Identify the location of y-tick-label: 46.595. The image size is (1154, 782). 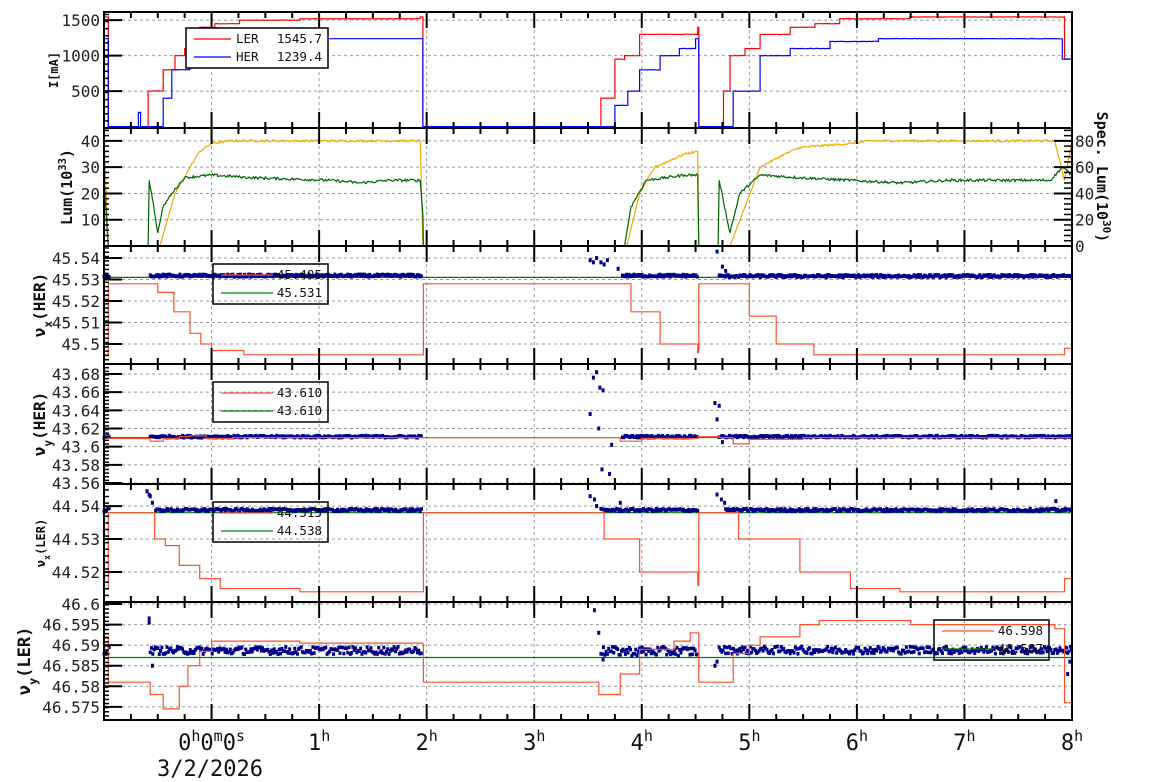
(71, 625).